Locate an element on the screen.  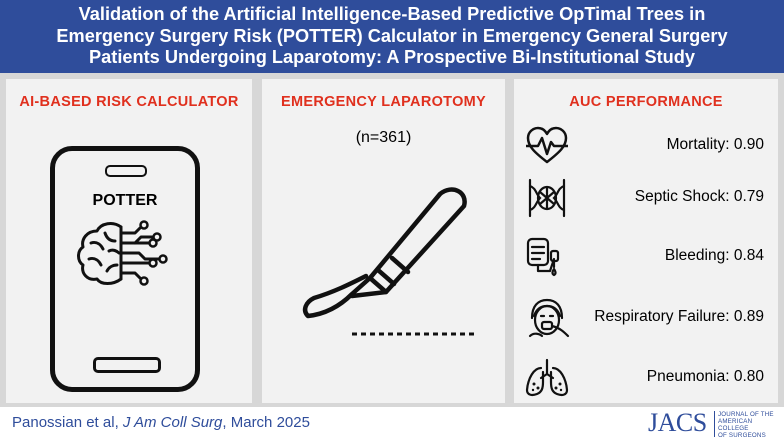
citation-date: , March 2025 is located at coordinates (266, 422).